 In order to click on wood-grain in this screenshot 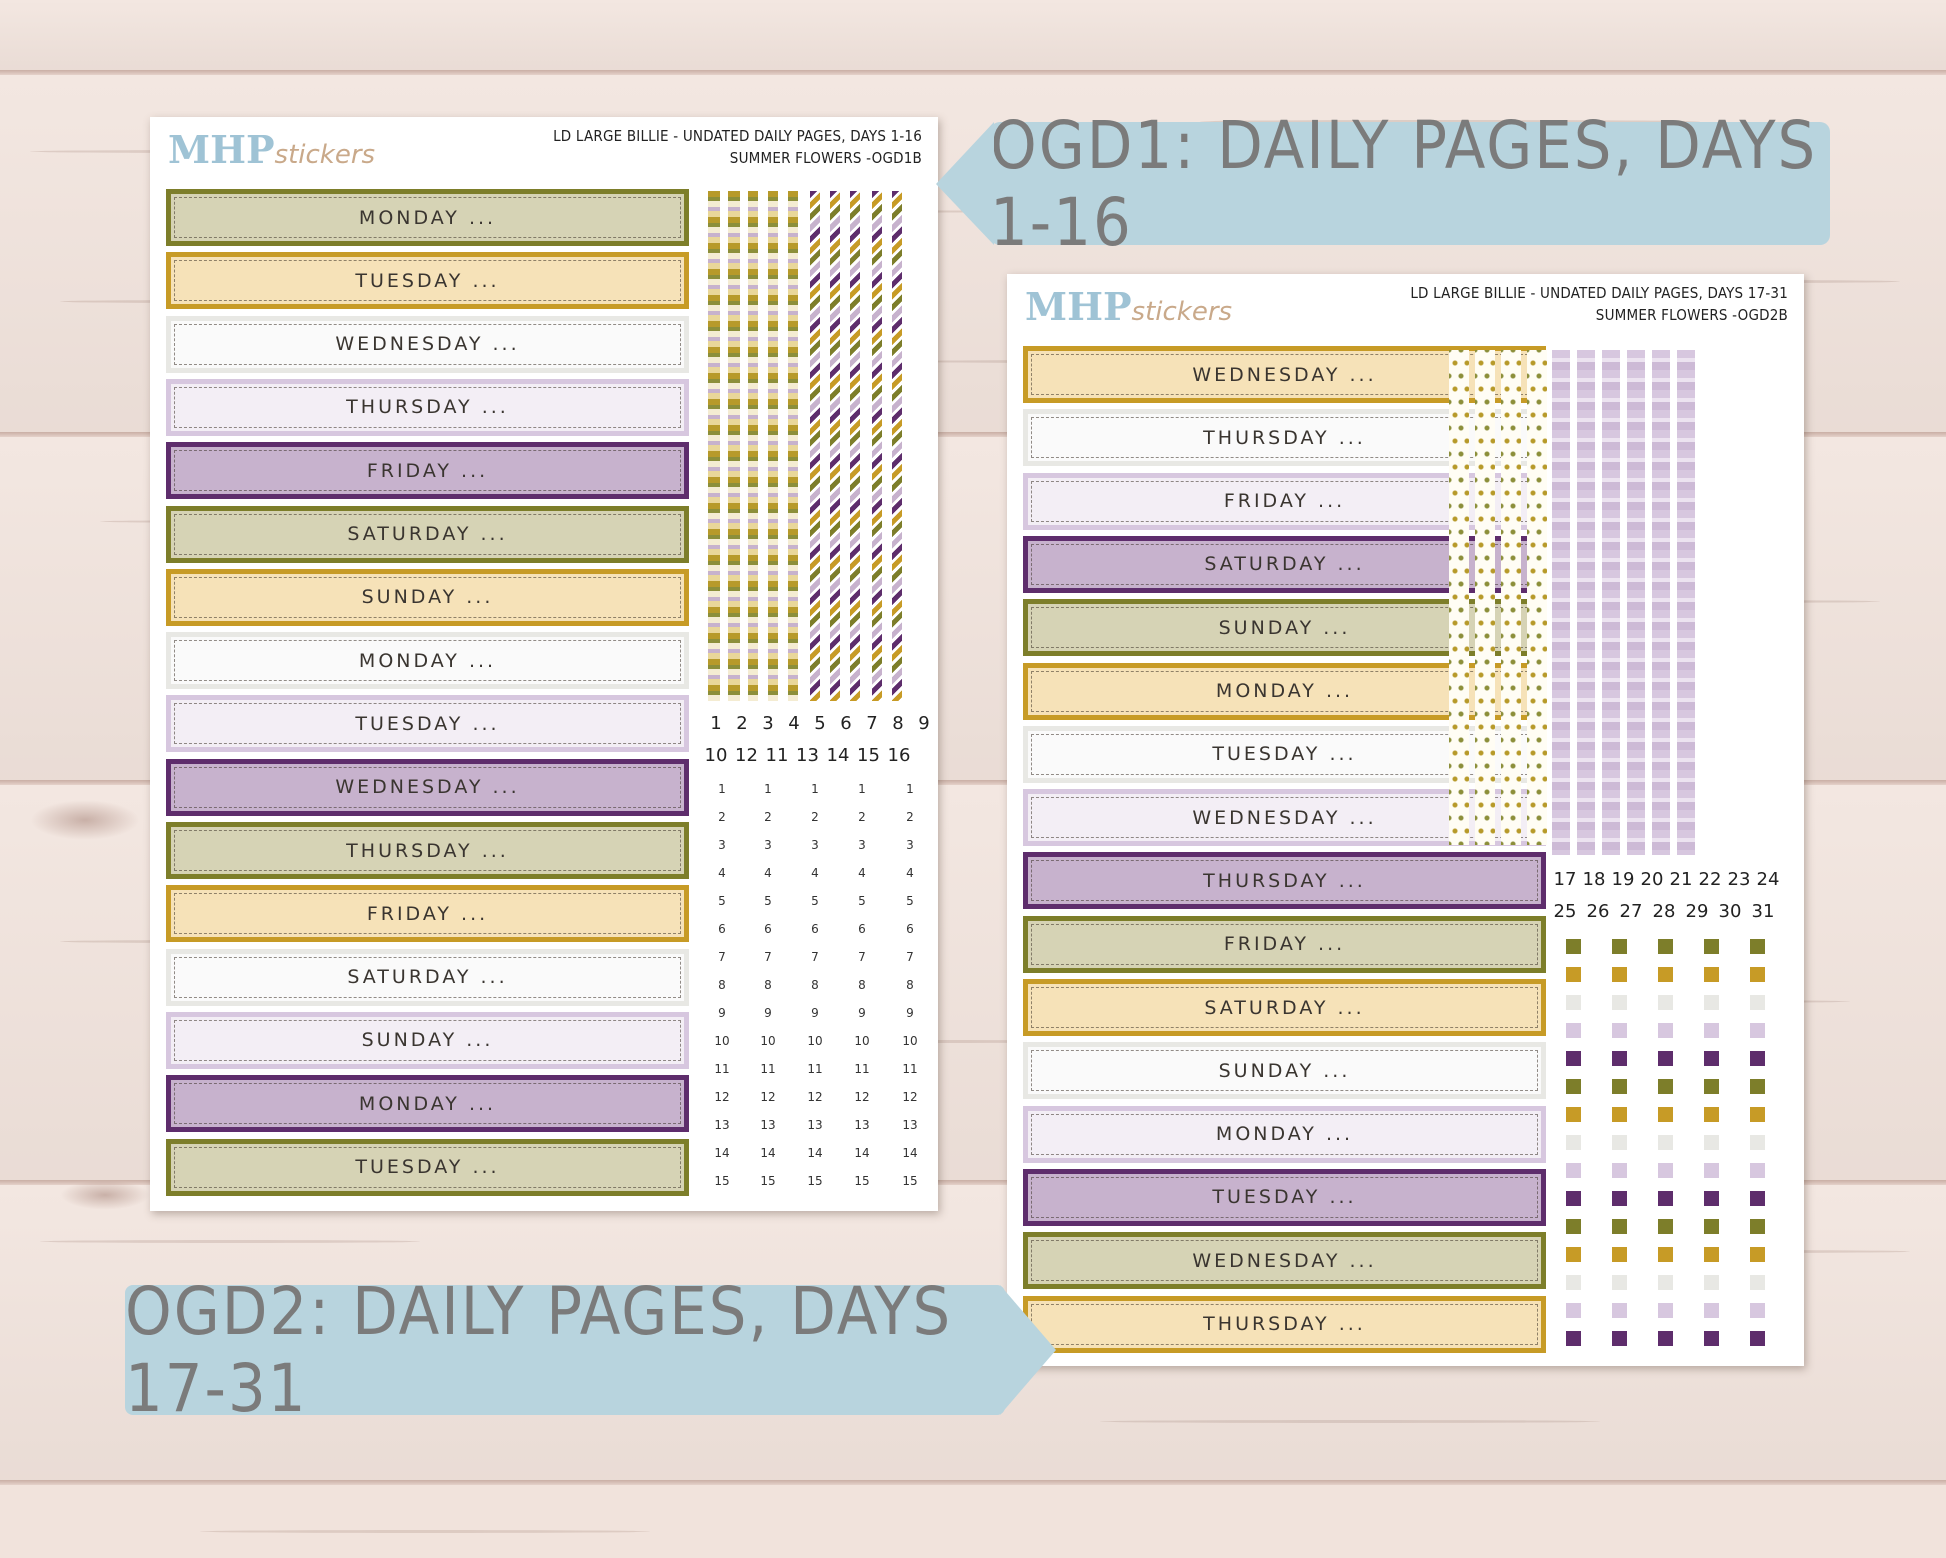, I will do `click(230, 1241)`.